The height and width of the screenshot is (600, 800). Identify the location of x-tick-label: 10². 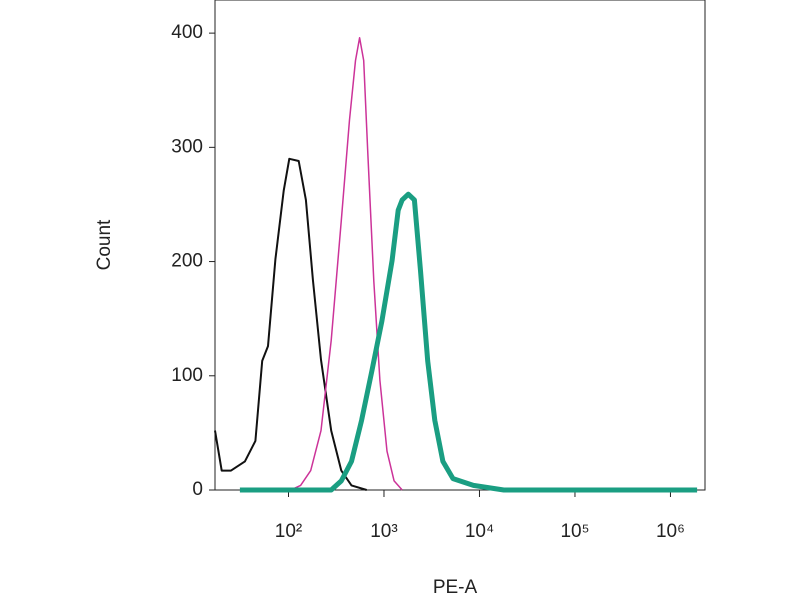
(288, 531).